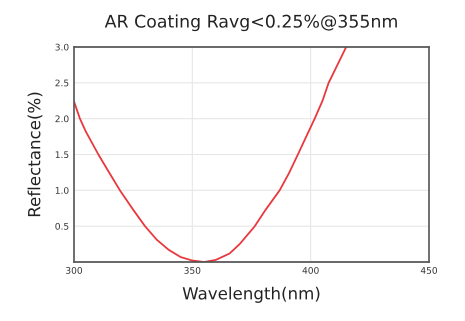  Describe the element at coordinates (192, 270) in the screenshot. I see `x-tick-label: 350` at that location.